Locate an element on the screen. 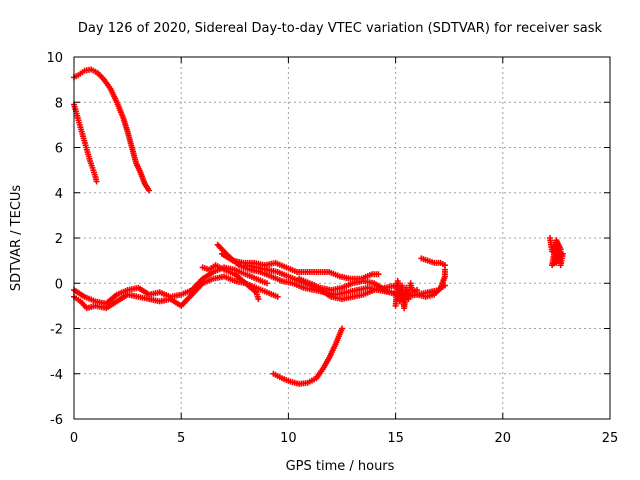 Image resolution: width=640 pixels, height=480 pixels. x-tick-label: 15 is located at coordinates (395, 438).